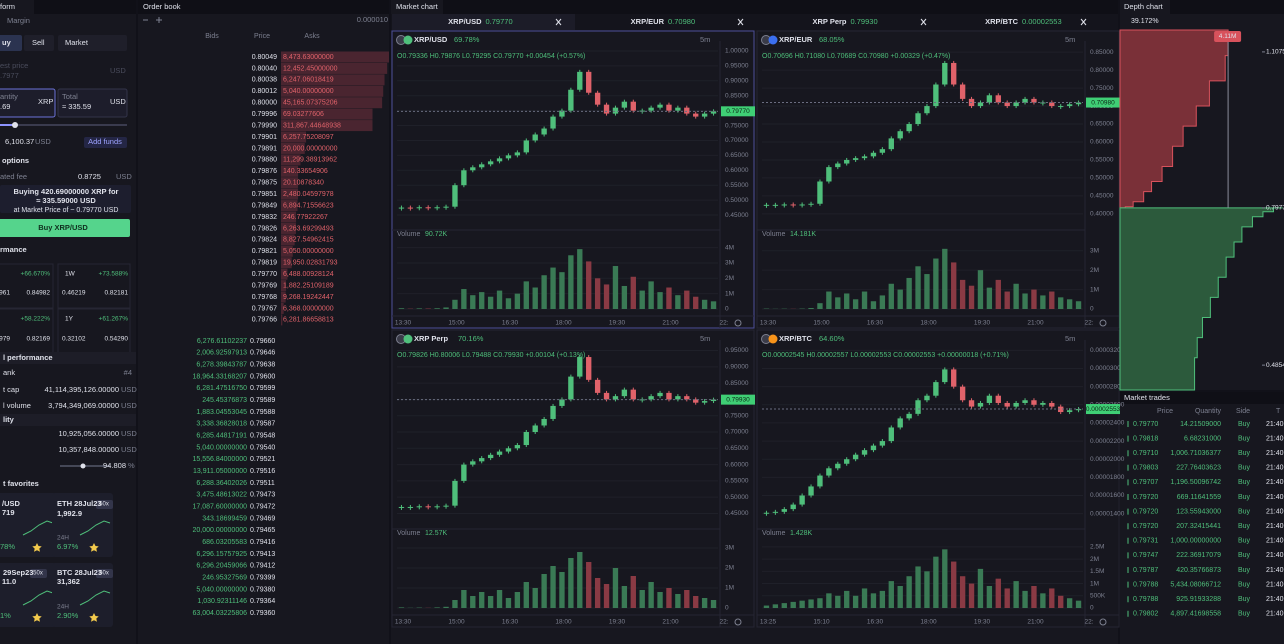 Image resolution: width=1284 pixels, height=644 pixels. Describe the element at coordinates (264, 103) in the screenshot. I see `label: 0.80000` at that location.